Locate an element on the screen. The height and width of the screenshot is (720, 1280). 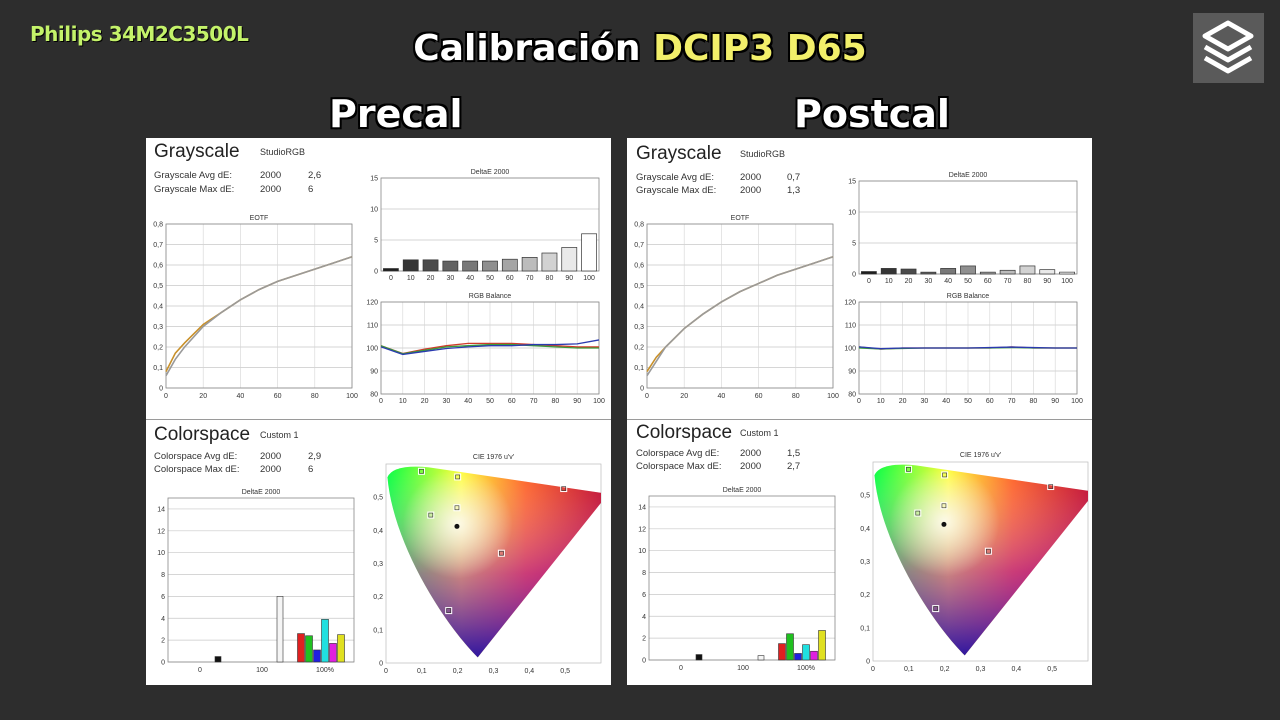
grayscale-deltae-chart: DeltaE 2000 0 5 10 15 0 10 20 30 40 50 60 70 80 90 100 is located at coordinates (963, 228).